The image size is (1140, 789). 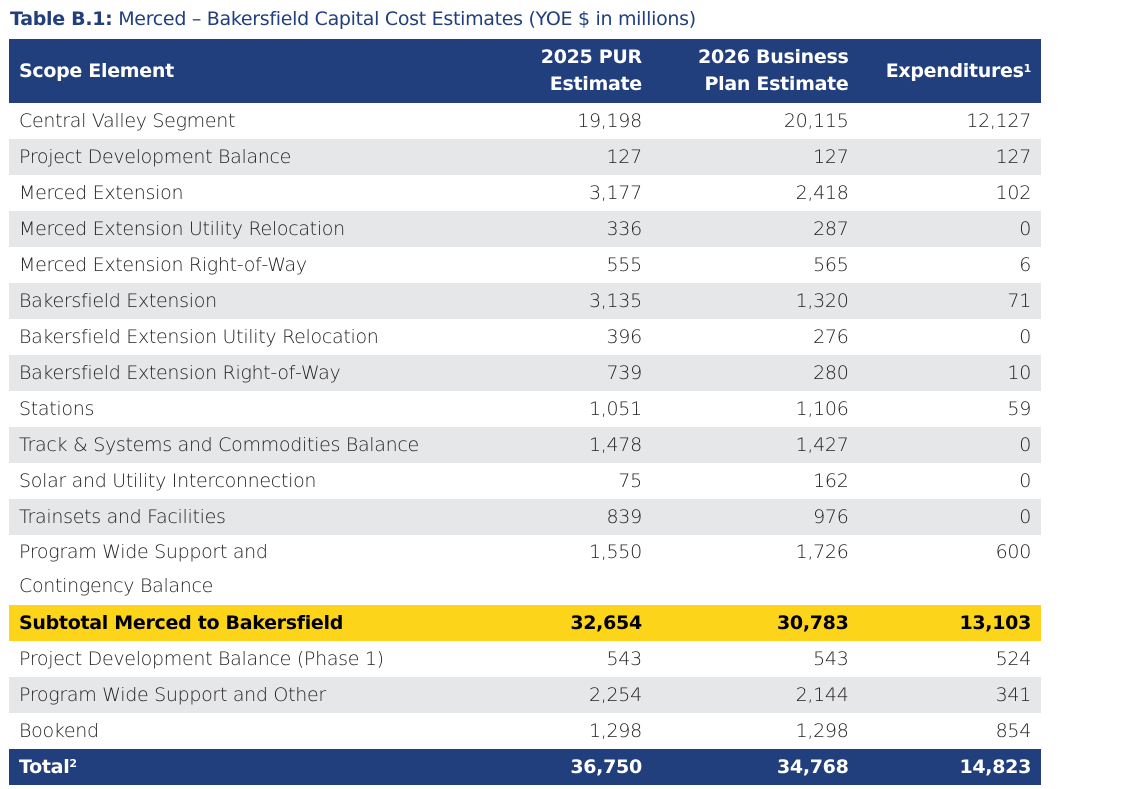 I want to click on scope-element-cell: Project Development Balance (Phase 1), so click(x=201, y=659).